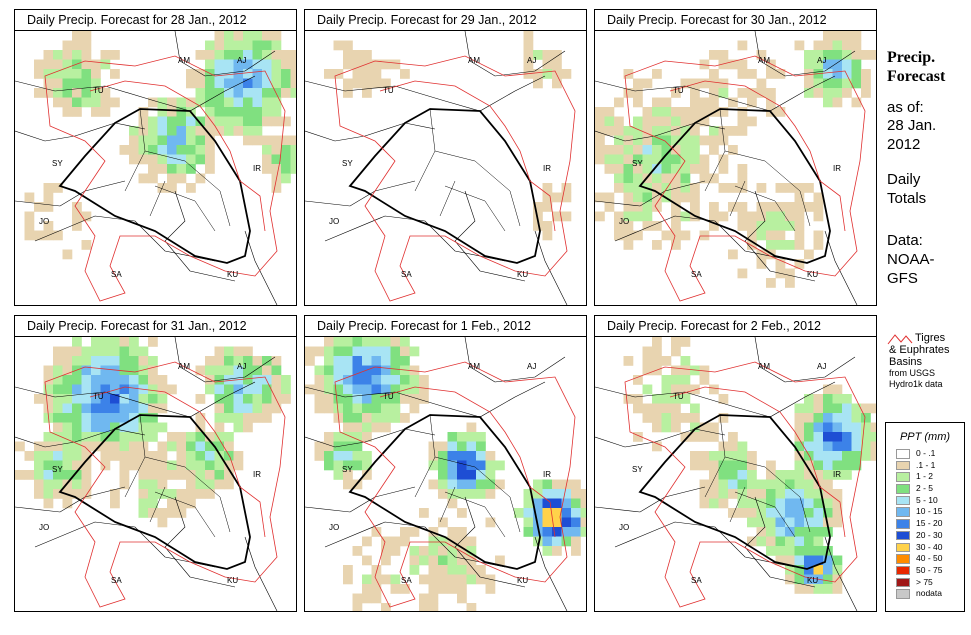  I want to click on country-label: SA, so click(696, 580).